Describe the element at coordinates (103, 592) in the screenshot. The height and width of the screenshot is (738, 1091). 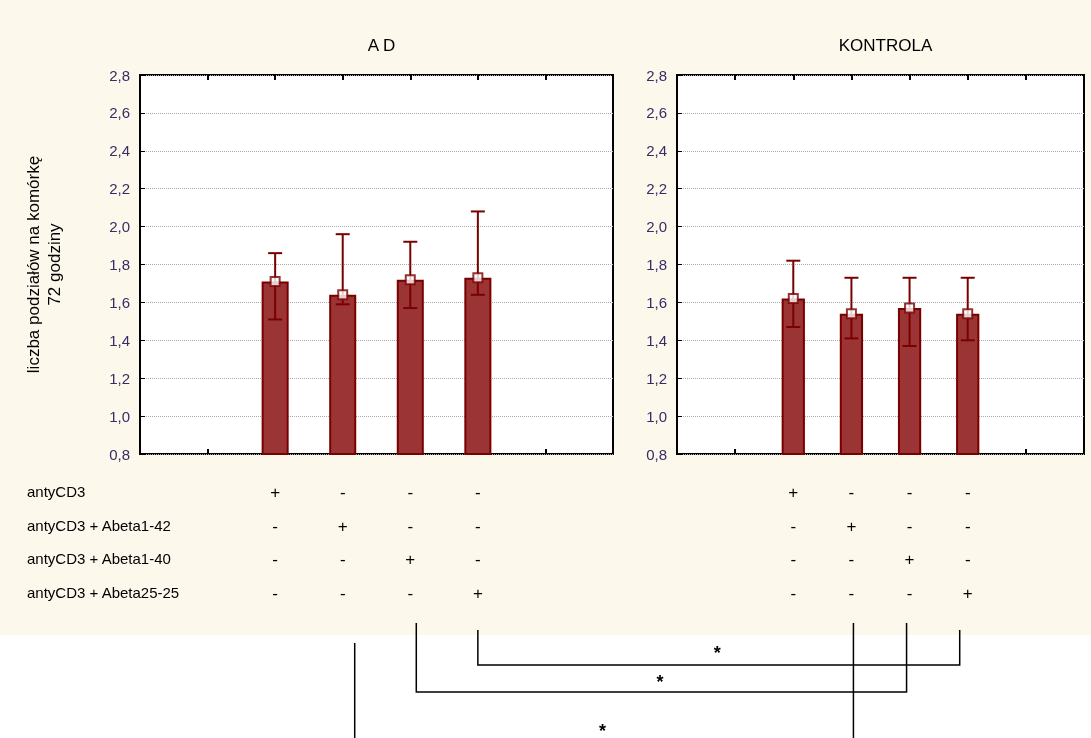
I see `text: antyCD3 + Abeta25-25` at that location.